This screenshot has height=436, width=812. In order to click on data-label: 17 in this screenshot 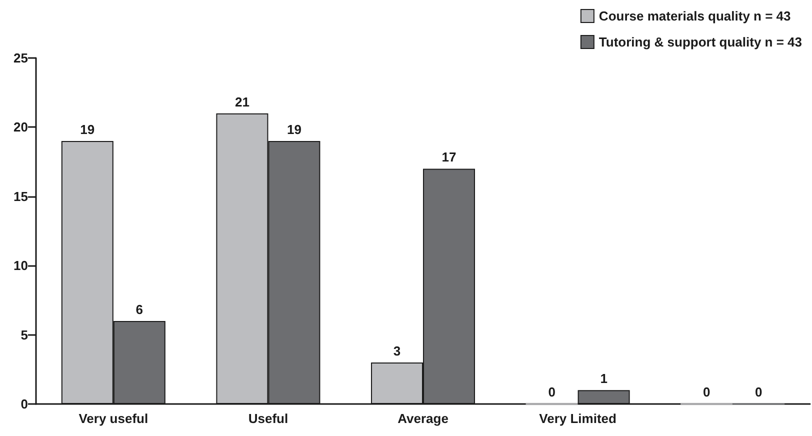, I will do `click(449, 157)`.